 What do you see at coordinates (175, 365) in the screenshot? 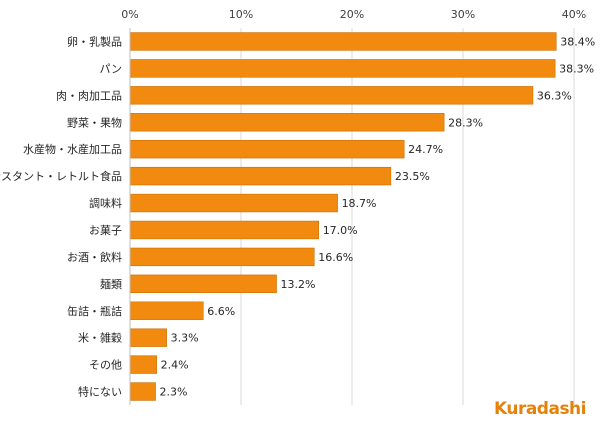
I see `data-label: 2.4%` at bounding box center [175, 365].